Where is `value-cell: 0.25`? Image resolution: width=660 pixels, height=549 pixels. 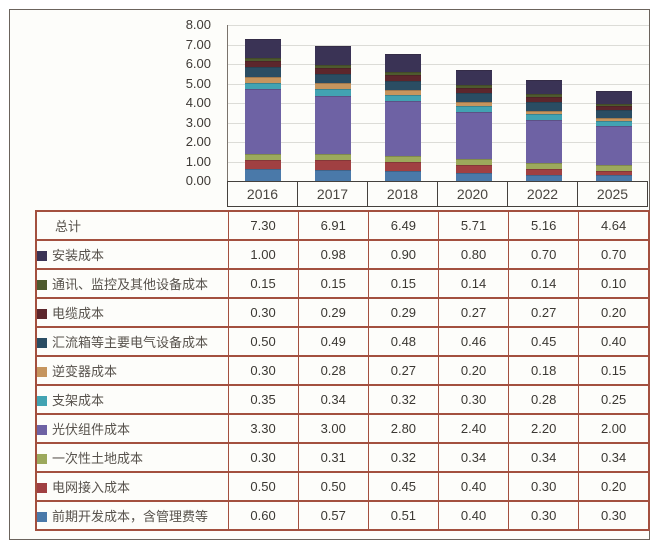 value-cell: 0.25 is located at coordinates (614, 399).